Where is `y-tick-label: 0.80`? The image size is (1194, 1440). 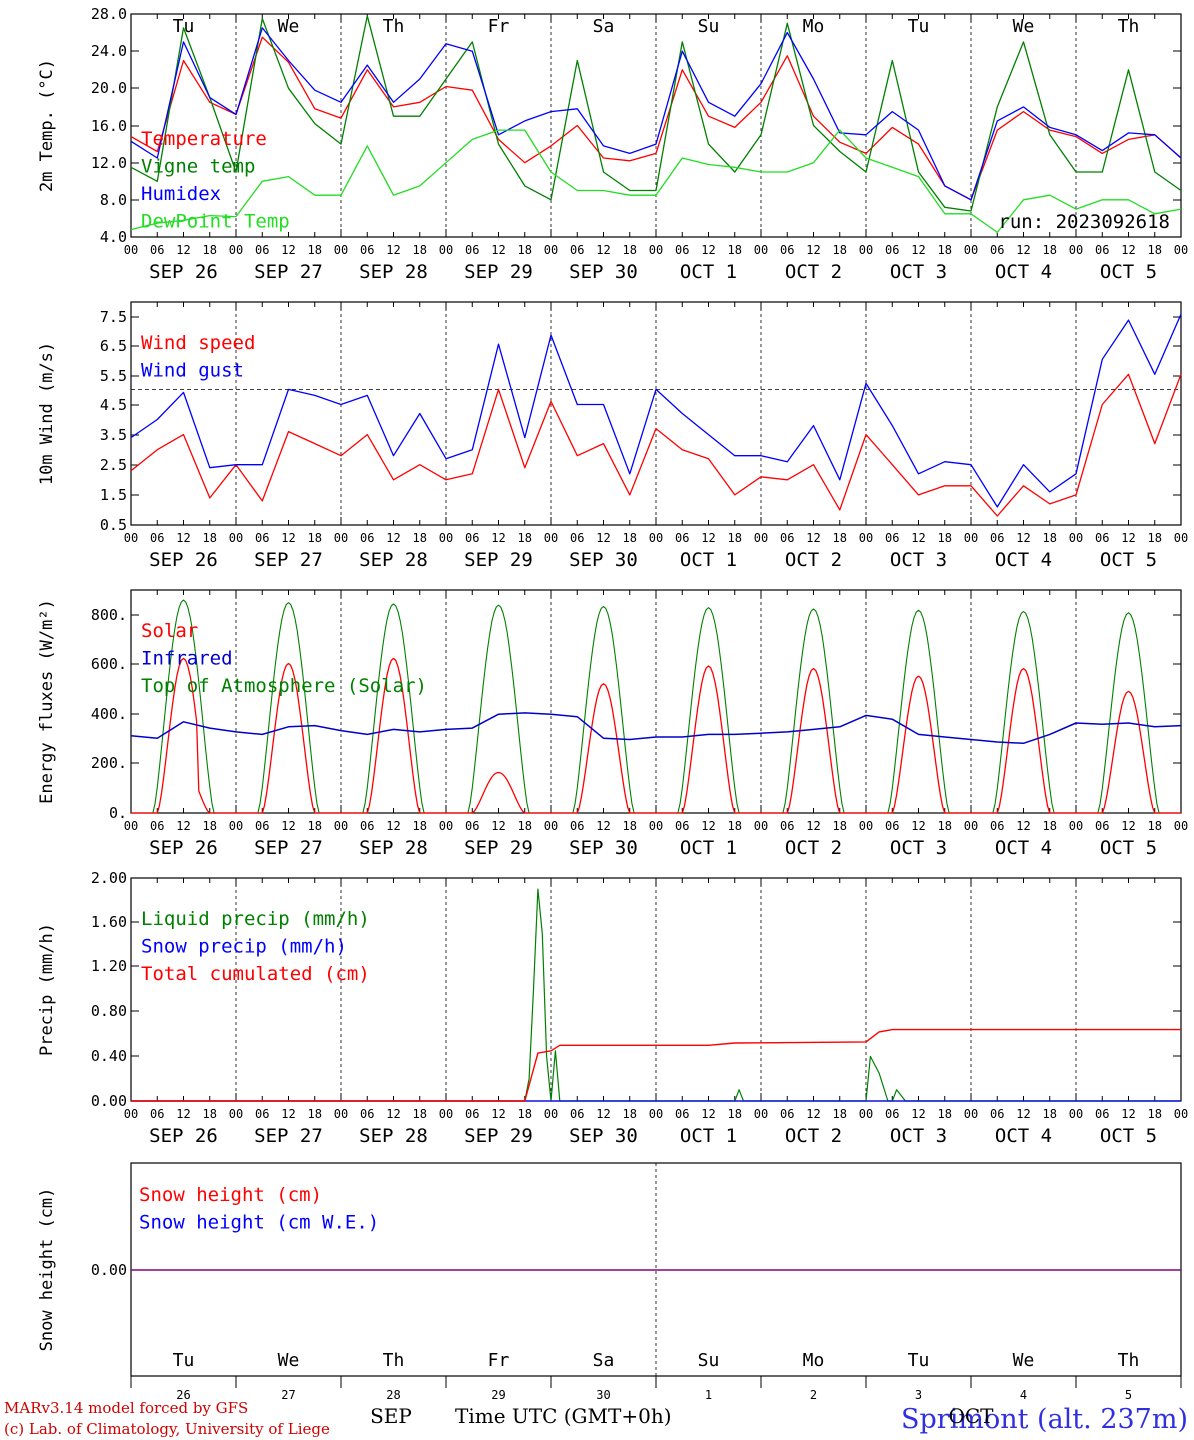
y-tick-label: 0.80 is located at coordinates (109, 1011).